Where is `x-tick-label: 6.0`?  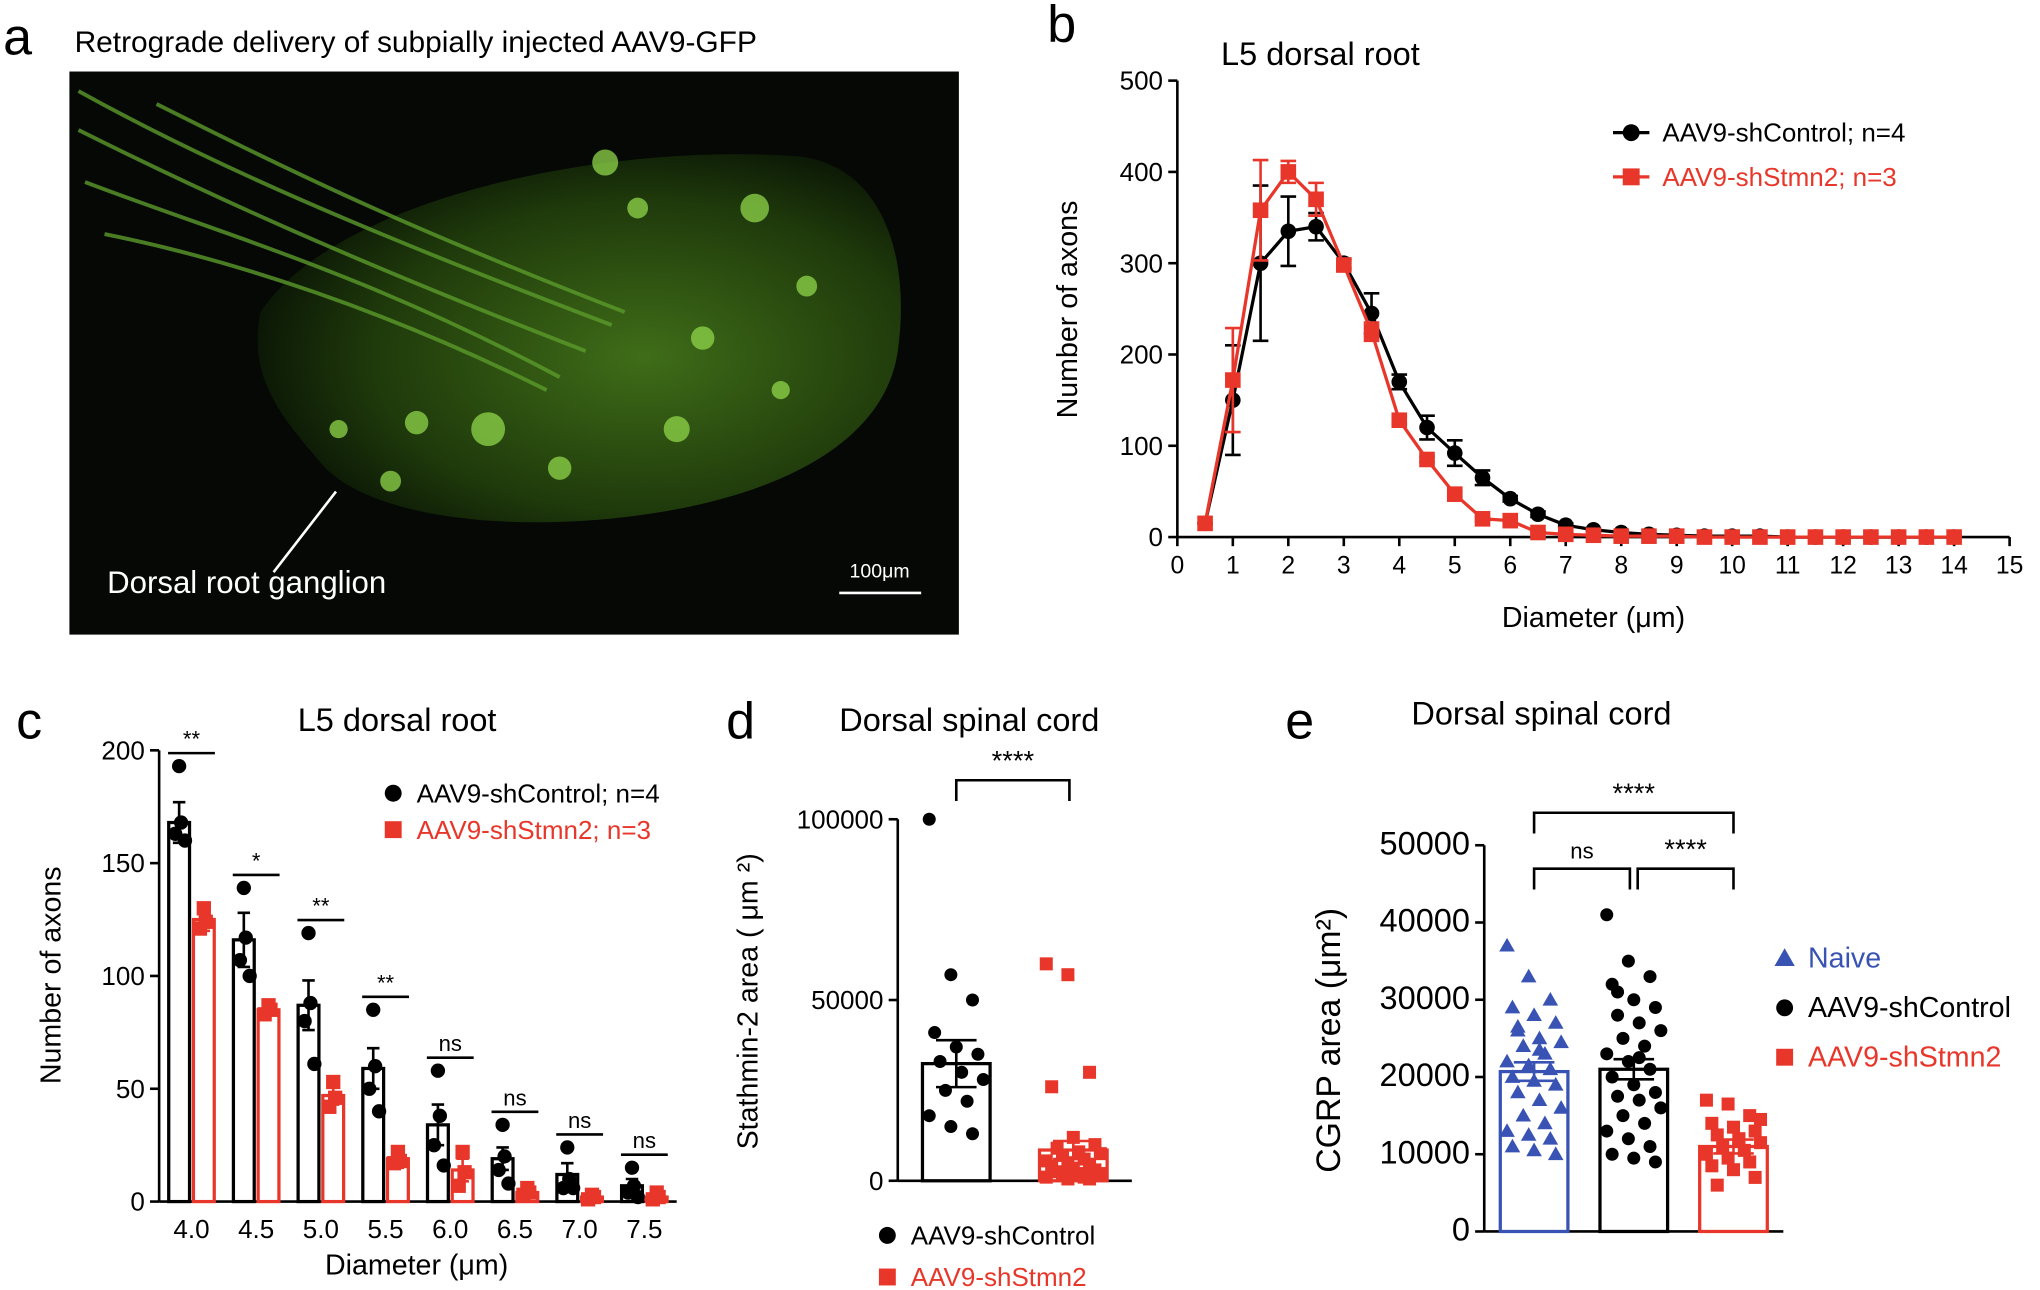
x-tick-label: 6.0 is located at coordinates (450, 1229).